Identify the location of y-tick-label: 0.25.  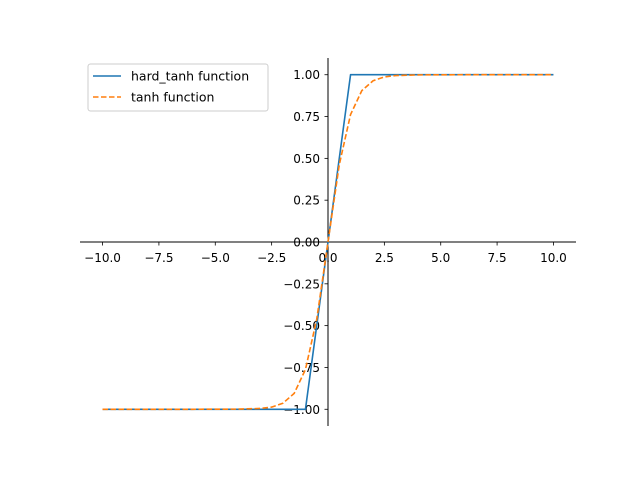
(306, 201).